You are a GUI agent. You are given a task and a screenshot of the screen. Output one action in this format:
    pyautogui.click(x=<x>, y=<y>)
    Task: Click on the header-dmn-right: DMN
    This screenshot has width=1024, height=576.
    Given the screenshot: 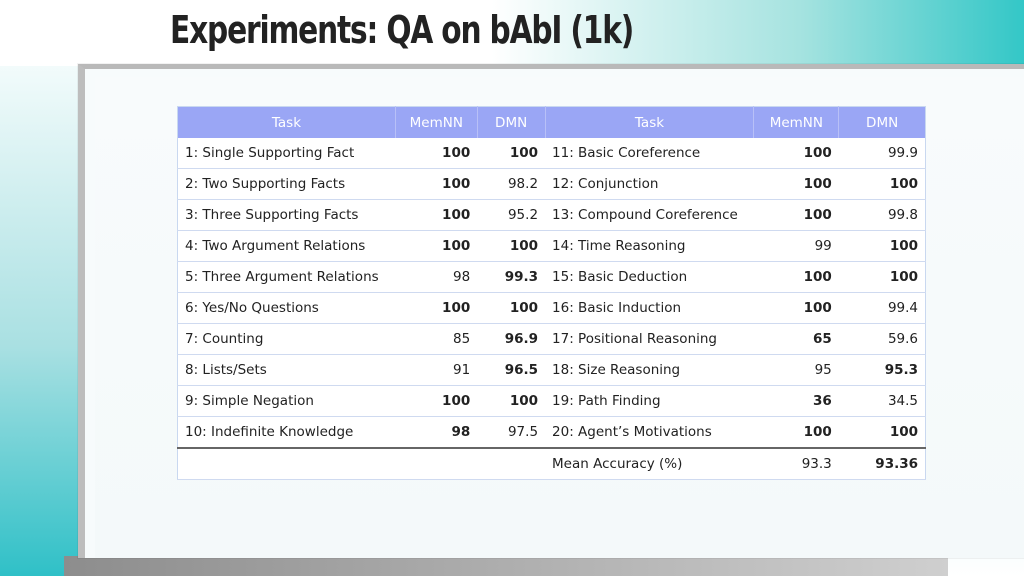 What is the action you would take?
    pyautogui.click(x=882, y=122)
    